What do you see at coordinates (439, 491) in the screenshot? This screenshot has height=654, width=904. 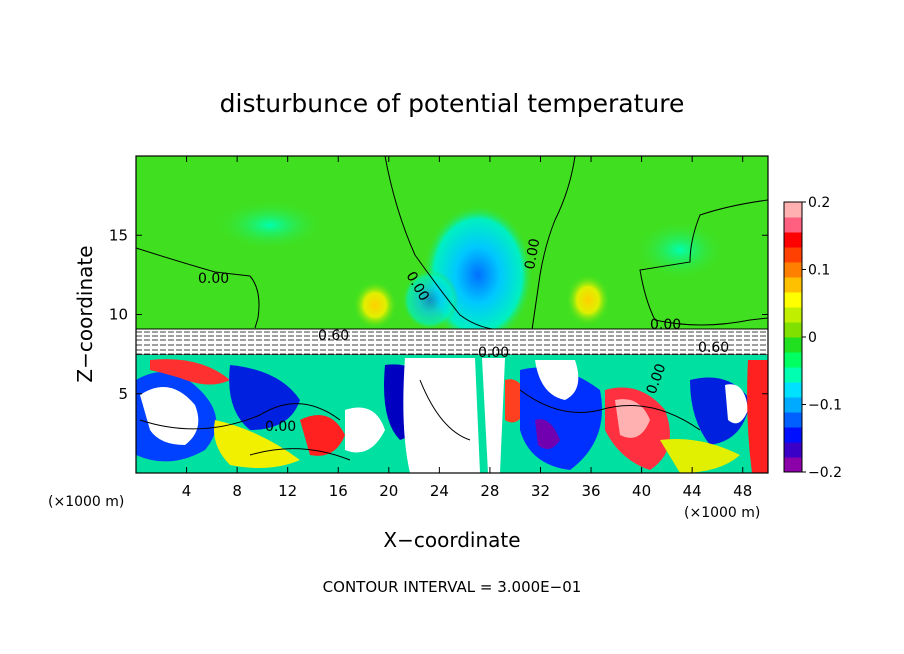 I see `x-tick-label: 24` at bounding box center [439, 491].